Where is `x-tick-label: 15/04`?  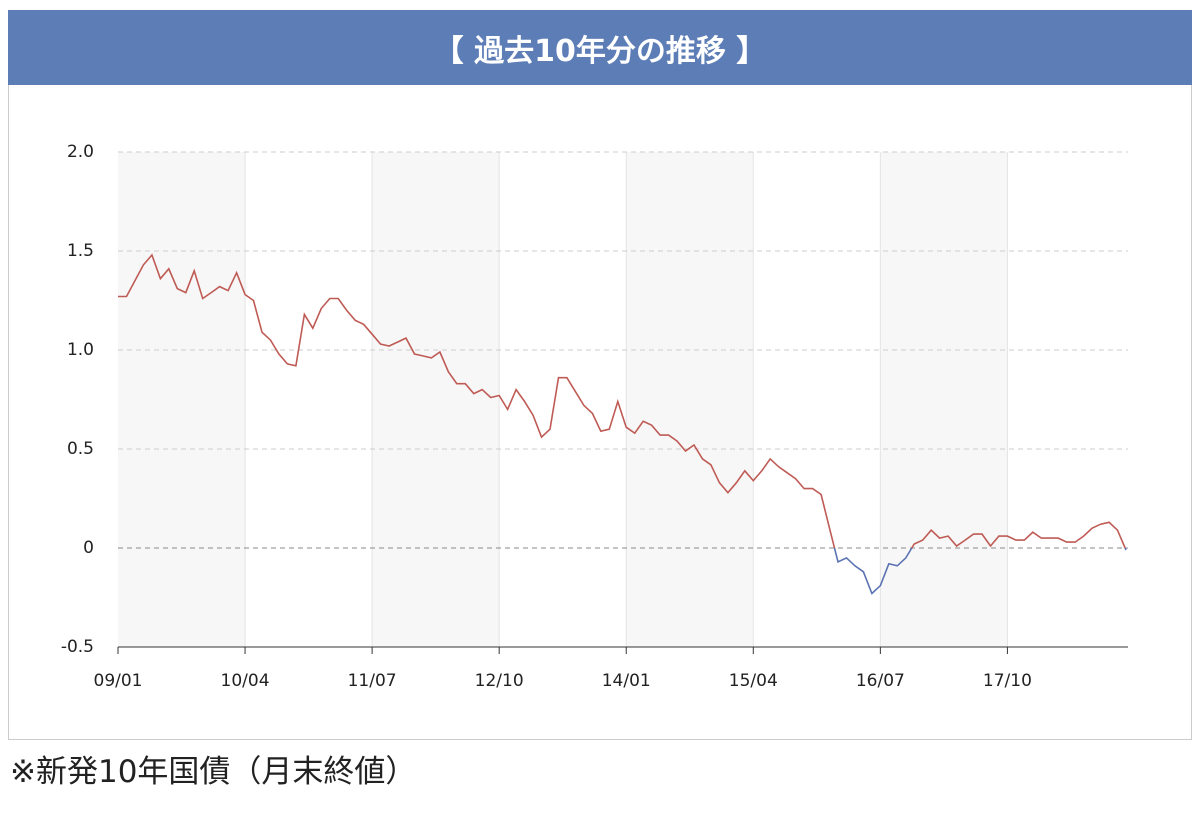 x-tick-label: 15/04 is located at coordinates (753, 681).